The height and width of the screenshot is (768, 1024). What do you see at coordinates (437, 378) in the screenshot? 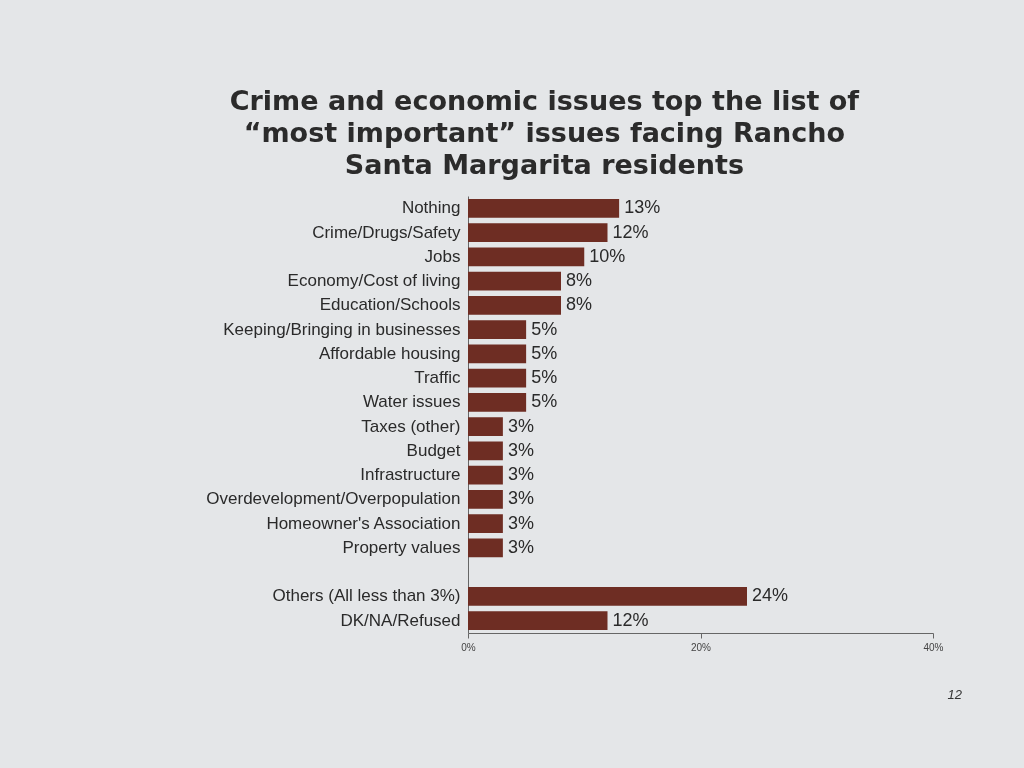
I see `y-tick-label: Traffic` at bounding box center [437, 378].